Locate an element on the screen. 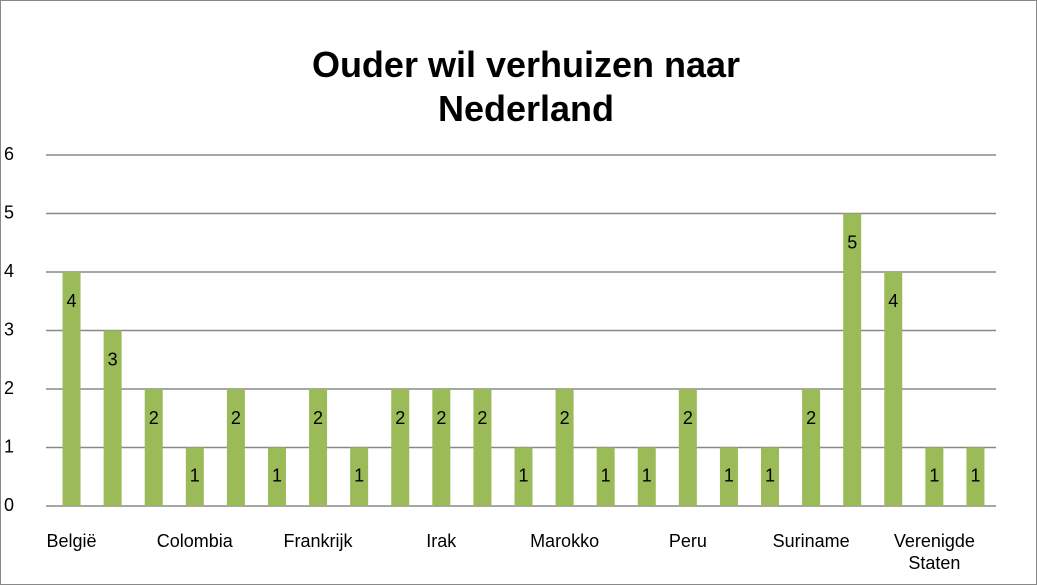  y-tick-label: 0 is located at coordinates (9, 505).